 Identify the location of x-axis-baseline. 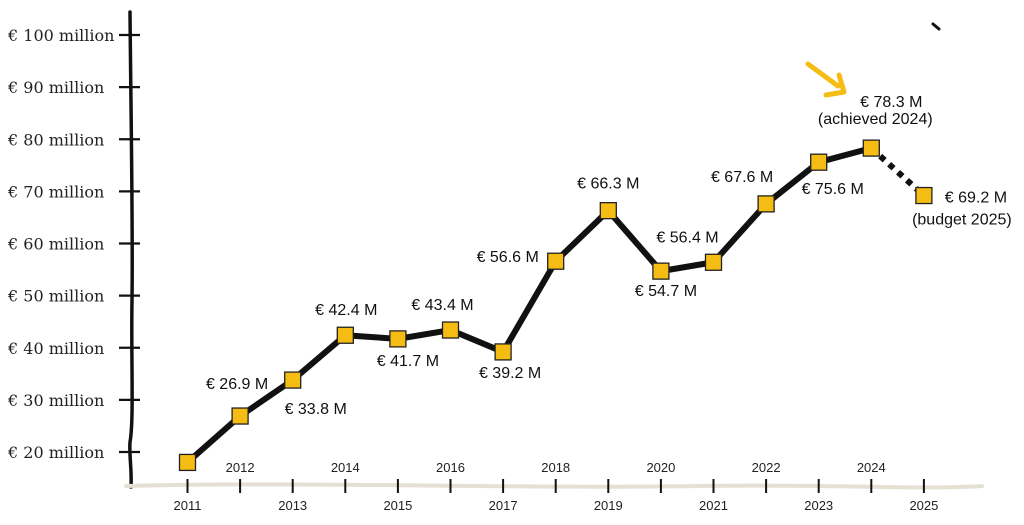
(554, 486).